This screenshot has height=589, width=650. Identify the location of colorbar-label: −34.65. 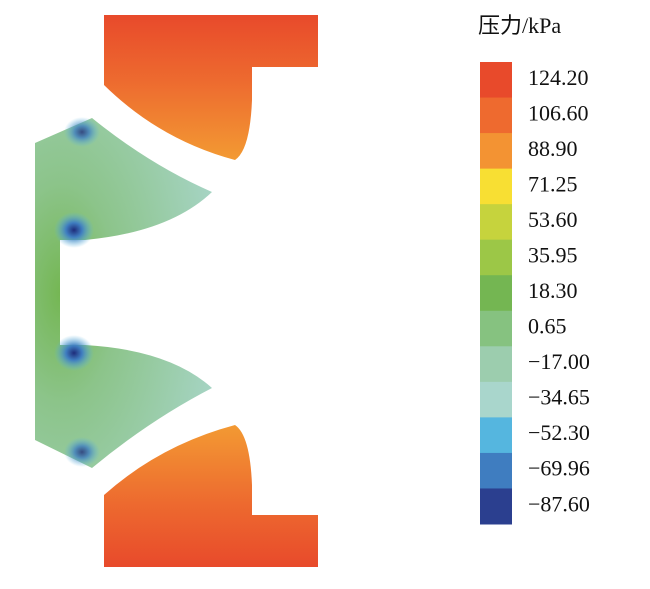
(559, 397).